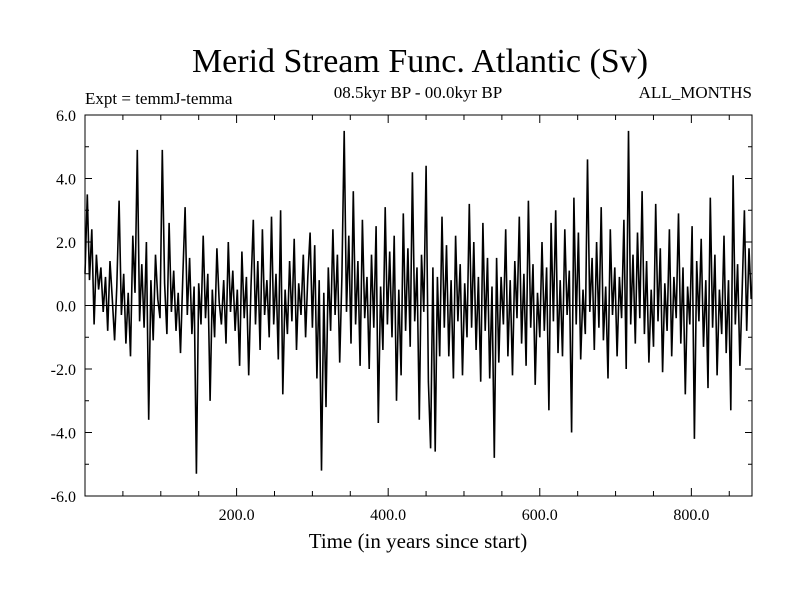 The height and width of the screenshot is (600, 800). I want to click on experiment-label: Expt = temmJ-temma, so click(159, 98).